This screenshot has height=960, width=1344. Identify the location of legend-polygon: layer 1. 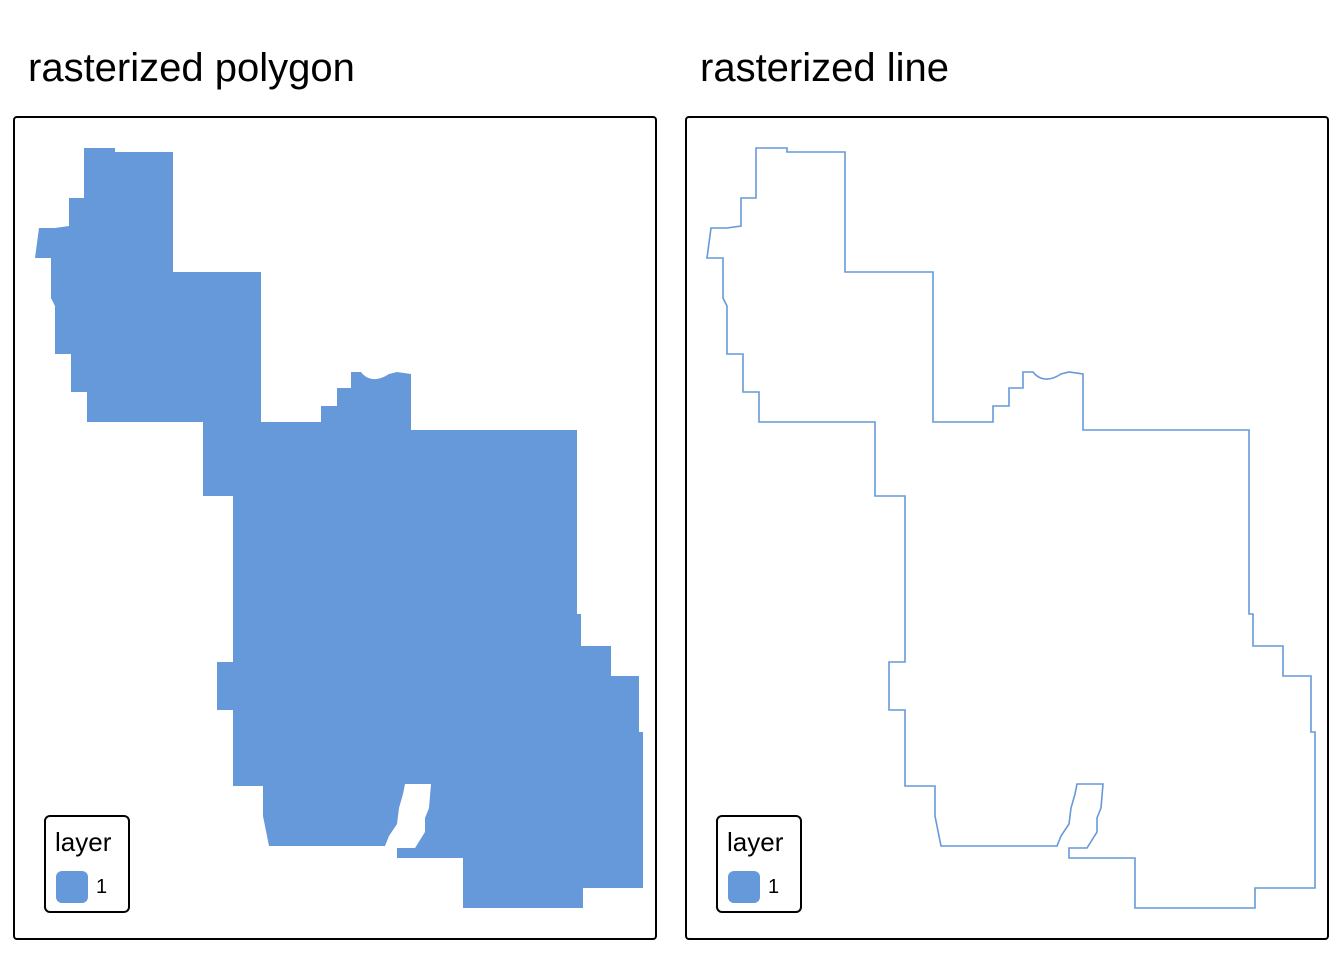
(87, 864).